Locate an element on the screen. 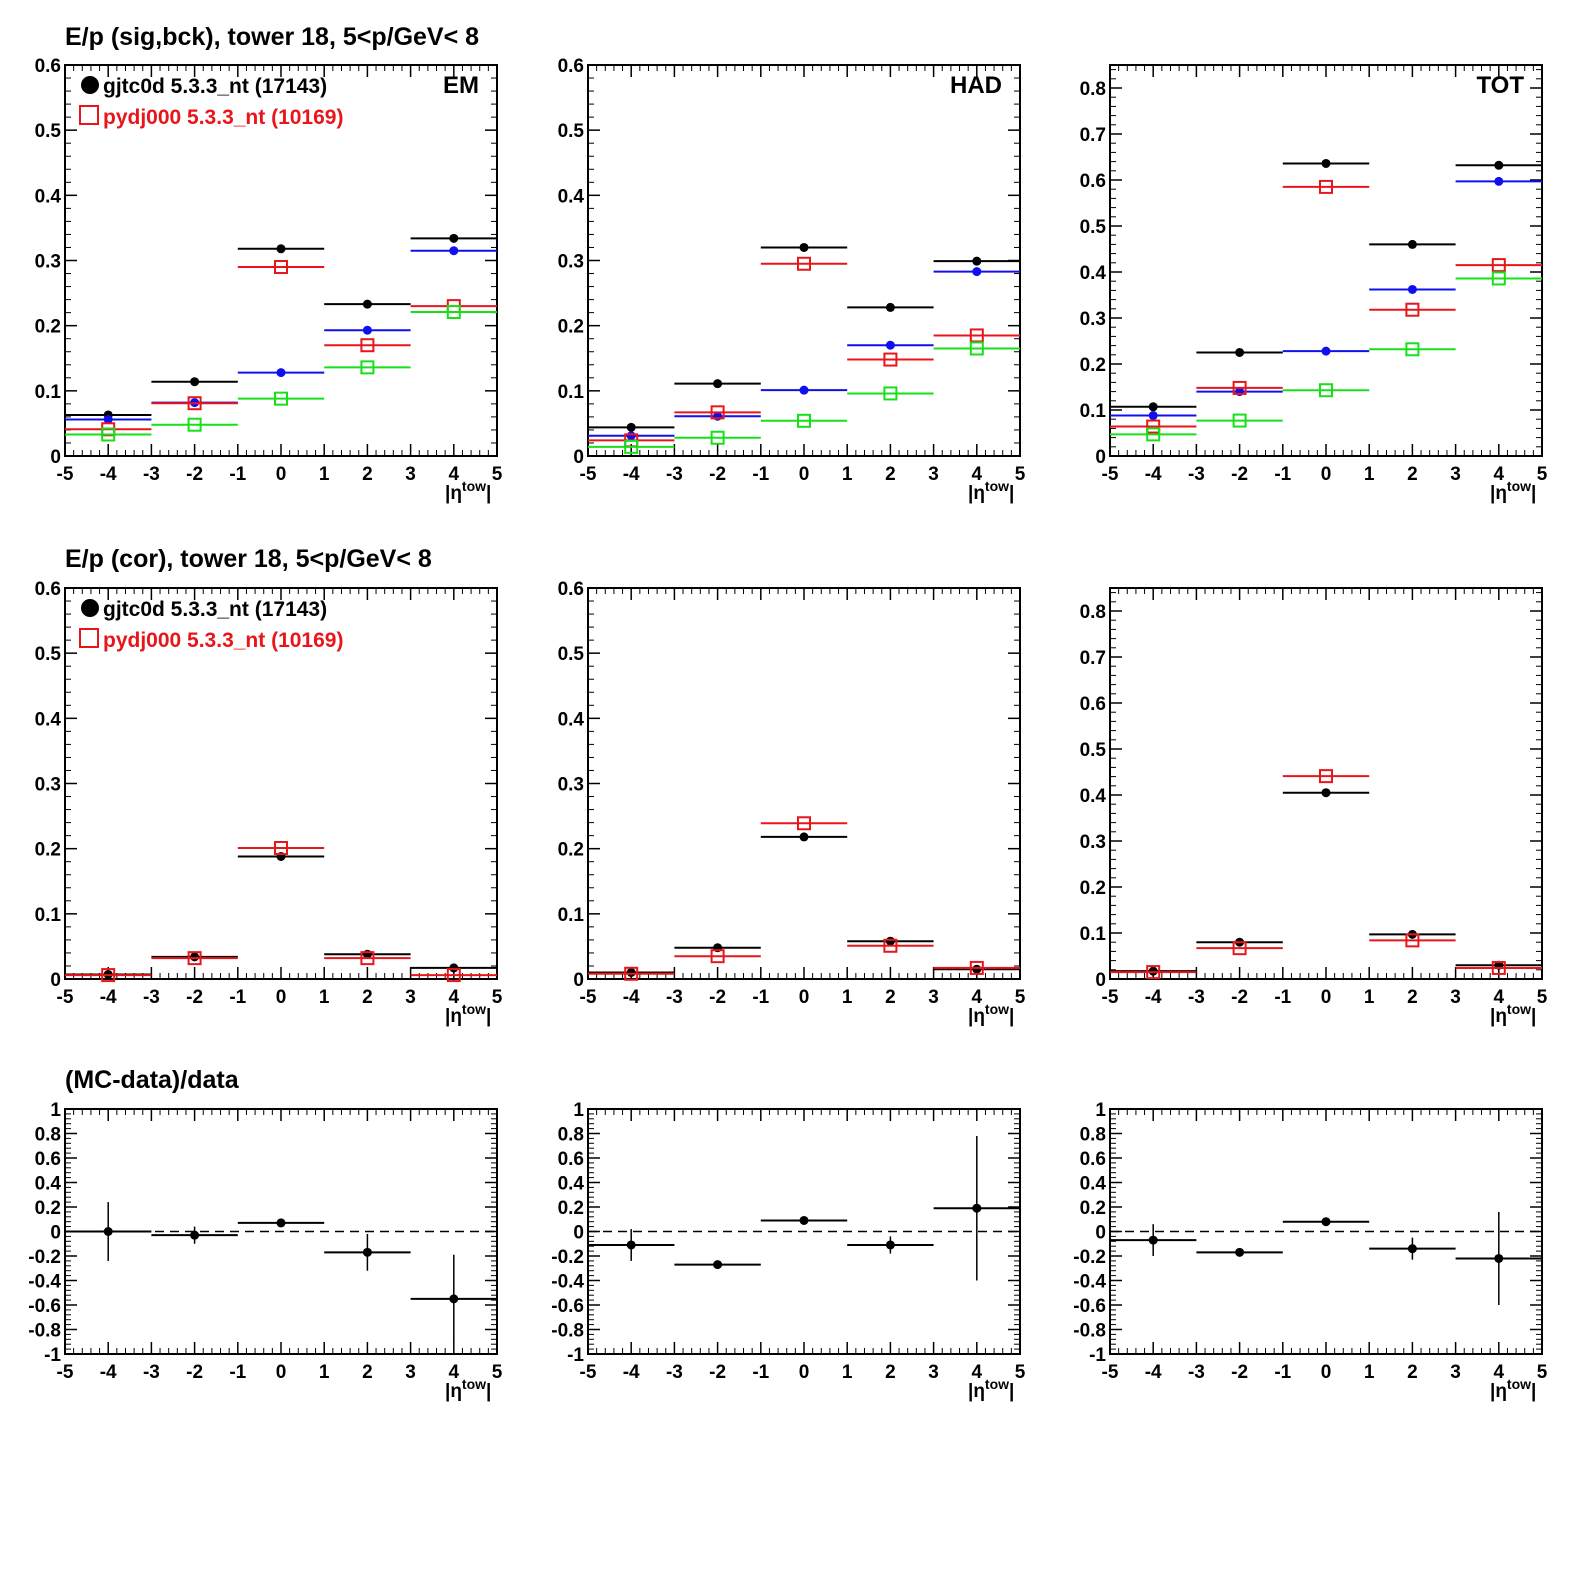 This screenshot has width=1575, height=1575. x-tick-label: -2 is located at coordinates (194, 474).